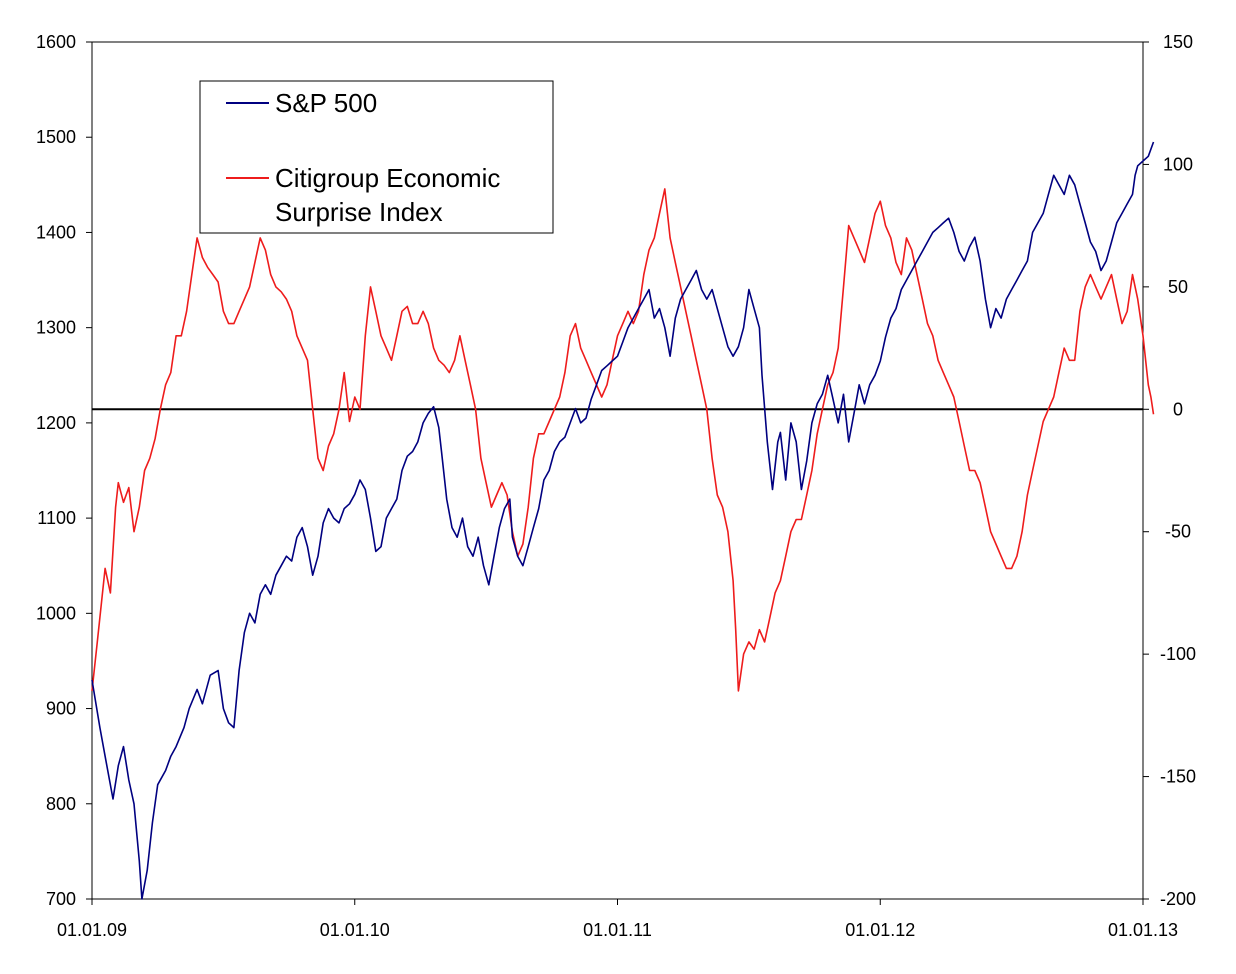 Image resolution: width=1236 pixels, height=974 pixels. Describe the element at coordinates (56, 232) in the screenshot. I see `left-tick-label: 1400` at that location.